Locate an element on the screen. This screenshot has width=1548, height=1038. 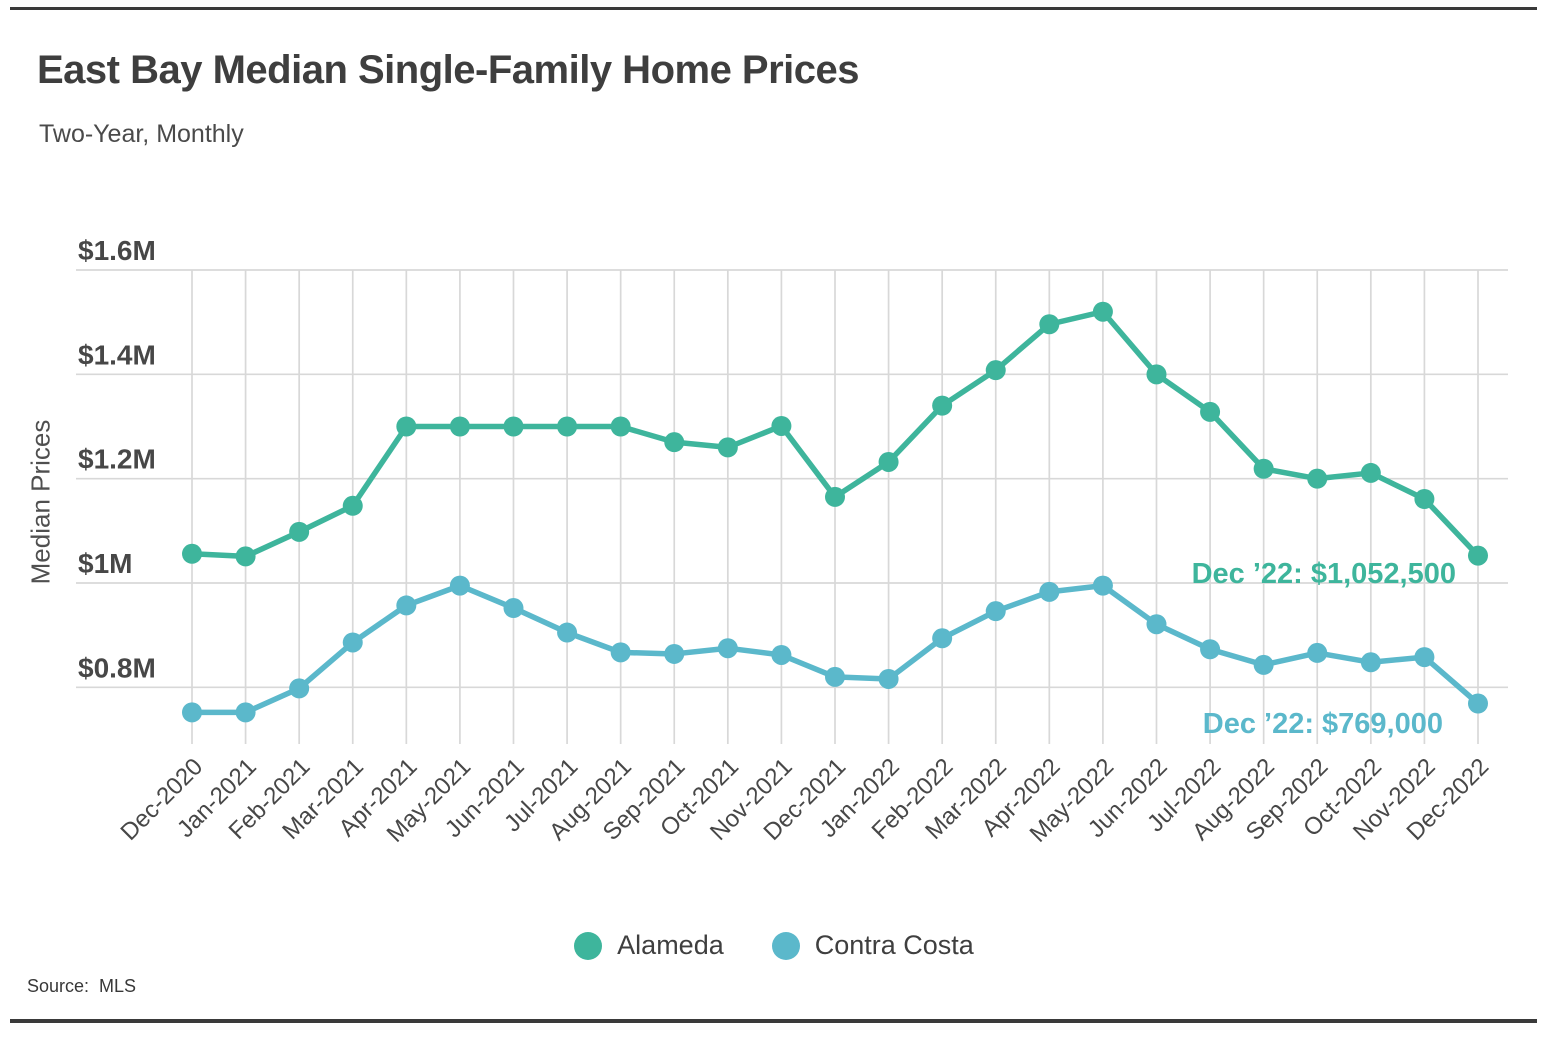
legend-label: Alameda is located at coordinates (670, 945).